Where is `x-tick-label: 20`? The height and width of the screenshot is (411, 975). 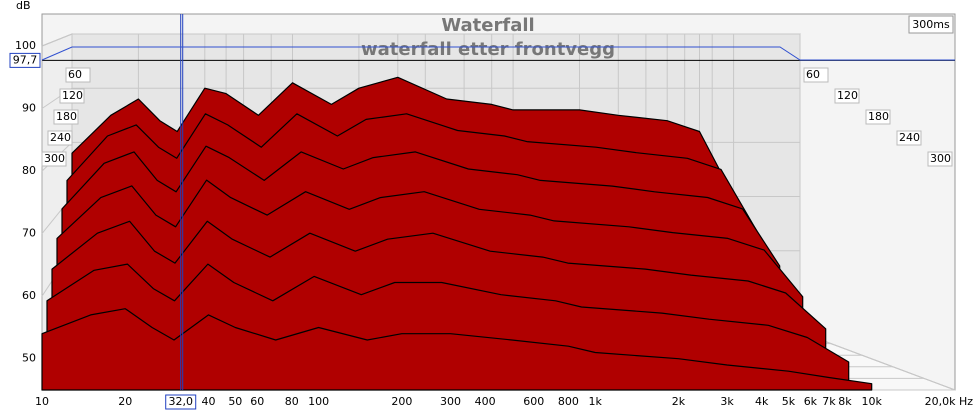 x-tick-label: 20 is located at coordinates (125, 401).